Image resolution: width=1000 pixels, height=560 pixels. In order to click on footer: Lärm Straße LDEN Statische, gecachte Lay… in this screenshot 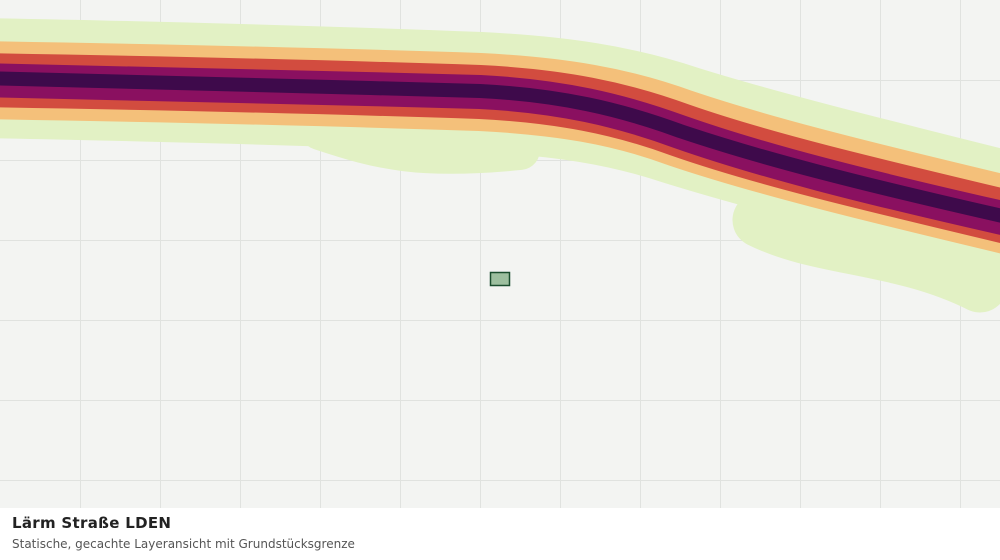, I will do `click(500, 534)`.